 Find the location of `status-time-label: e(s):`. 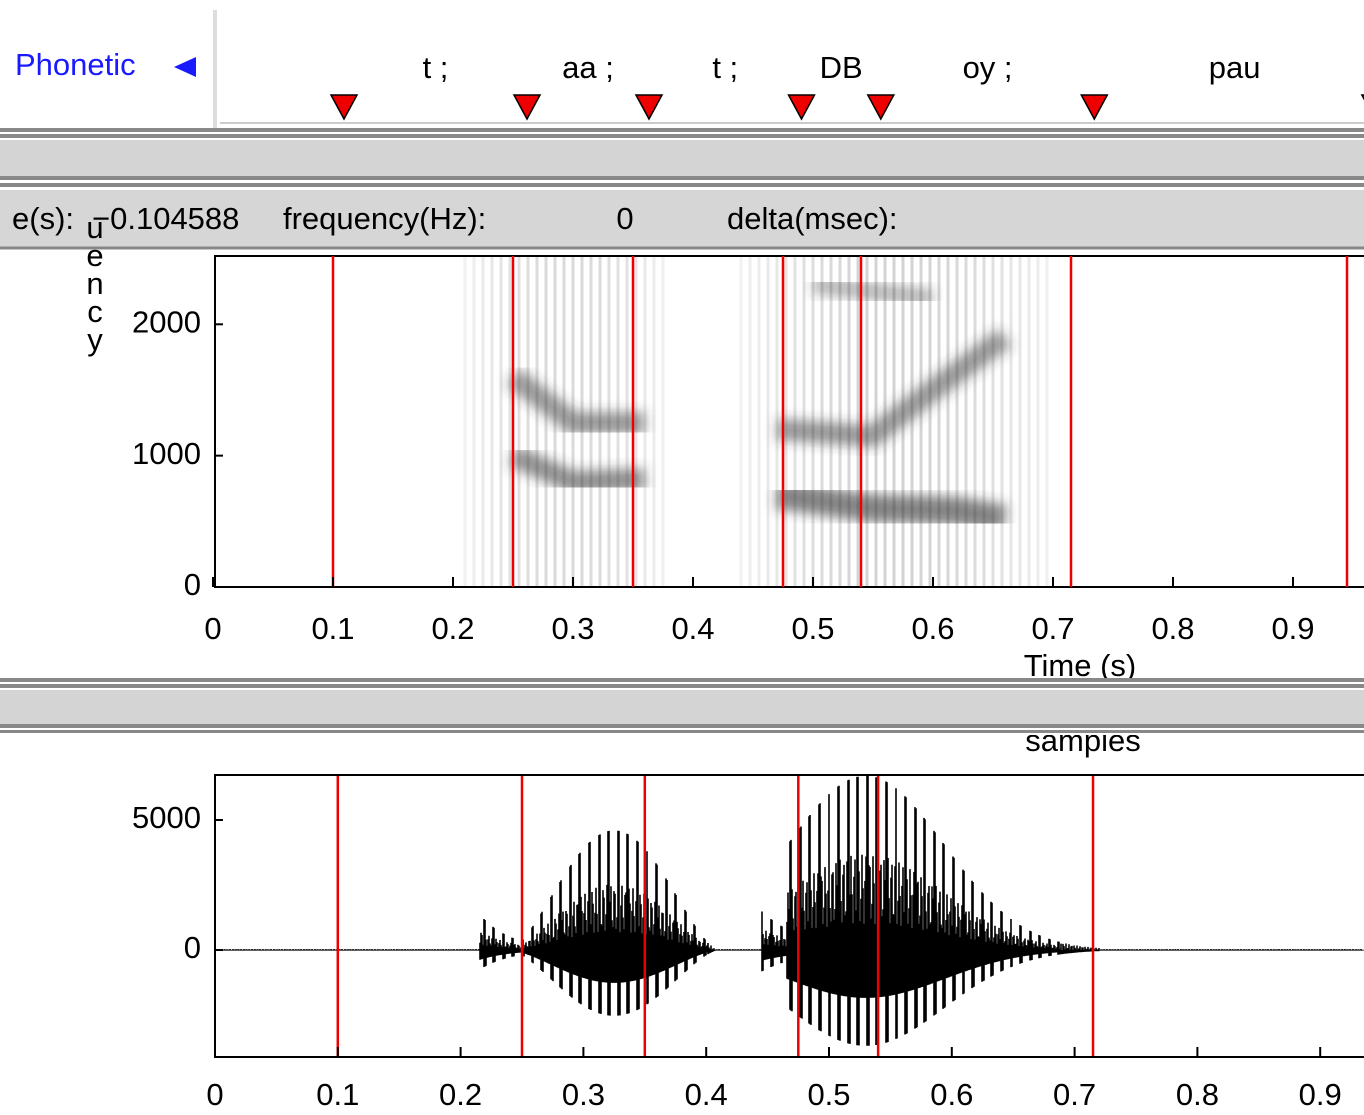

status-time-label: e(s): is located at coordinates (43, 218).